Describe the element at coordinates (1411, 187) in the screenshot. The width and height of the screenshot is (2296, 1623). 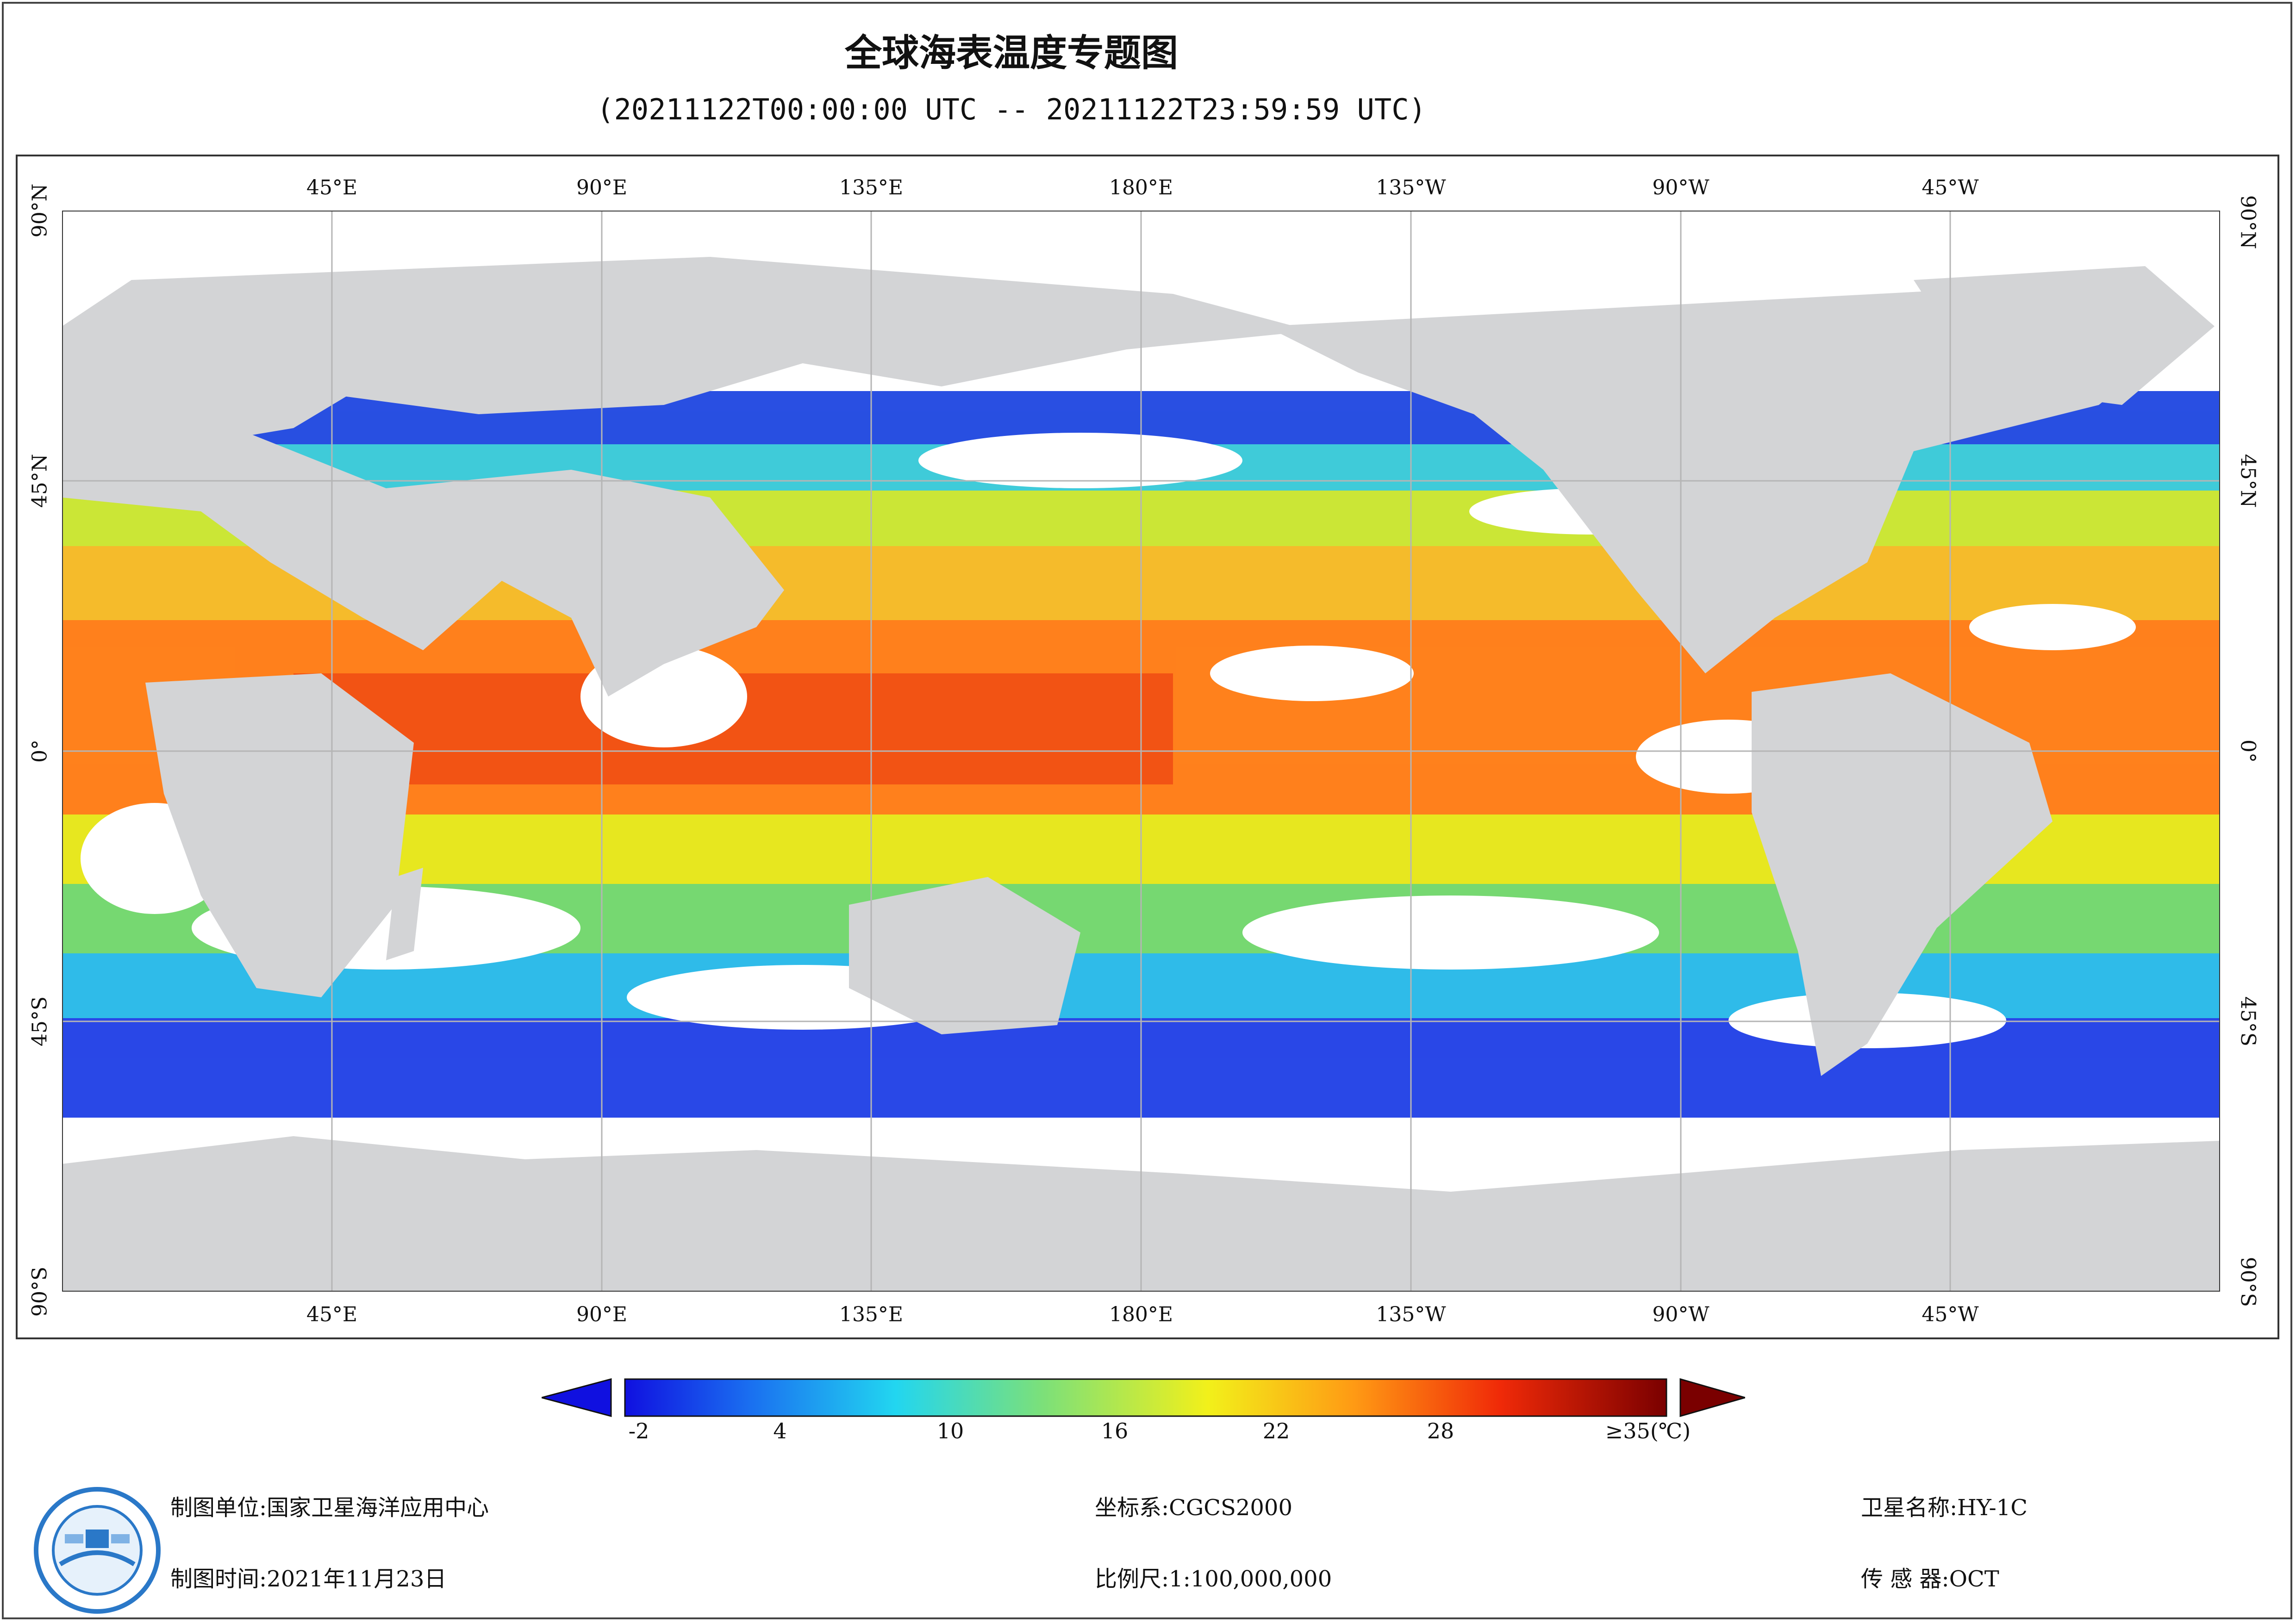
I see `lon-tick-top: 135°W` at that location.